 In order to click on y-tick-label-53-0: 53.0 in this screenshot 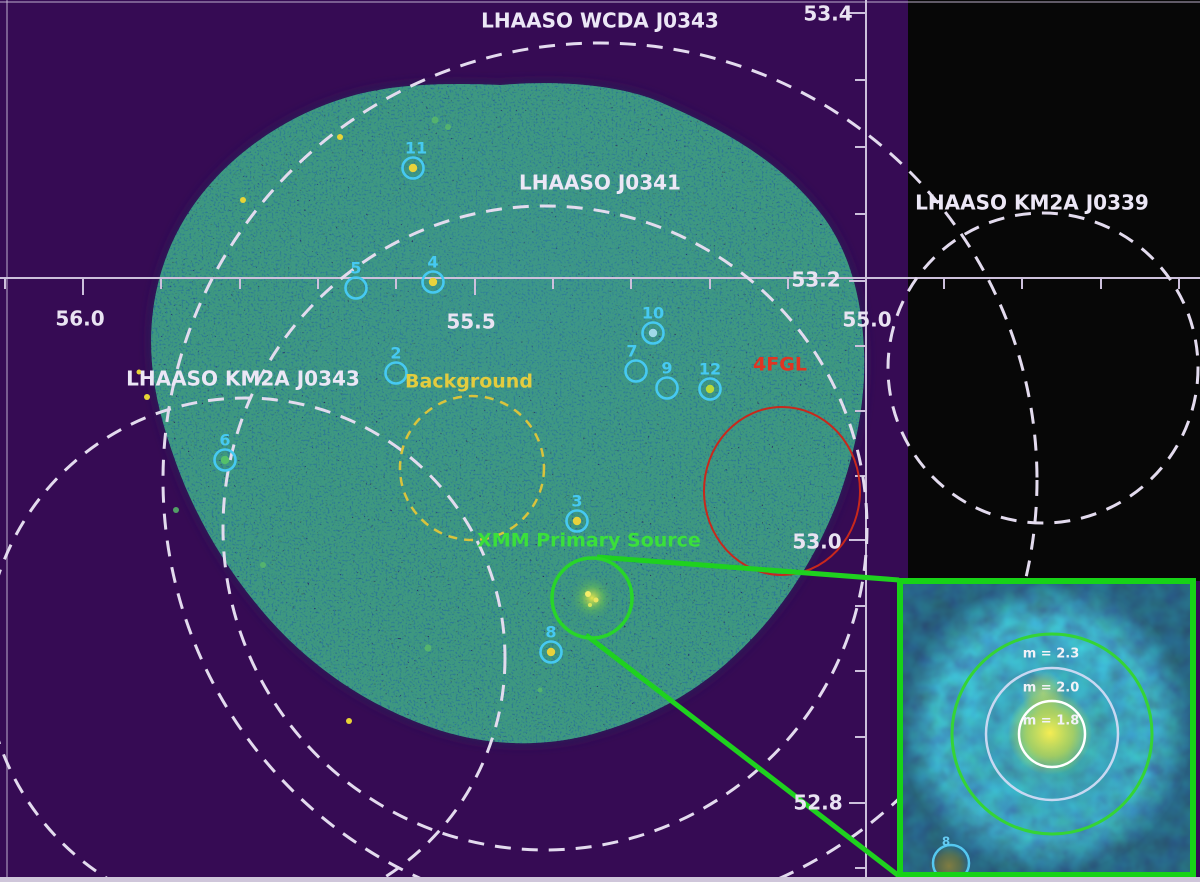, I will do `click(816, 542)`.